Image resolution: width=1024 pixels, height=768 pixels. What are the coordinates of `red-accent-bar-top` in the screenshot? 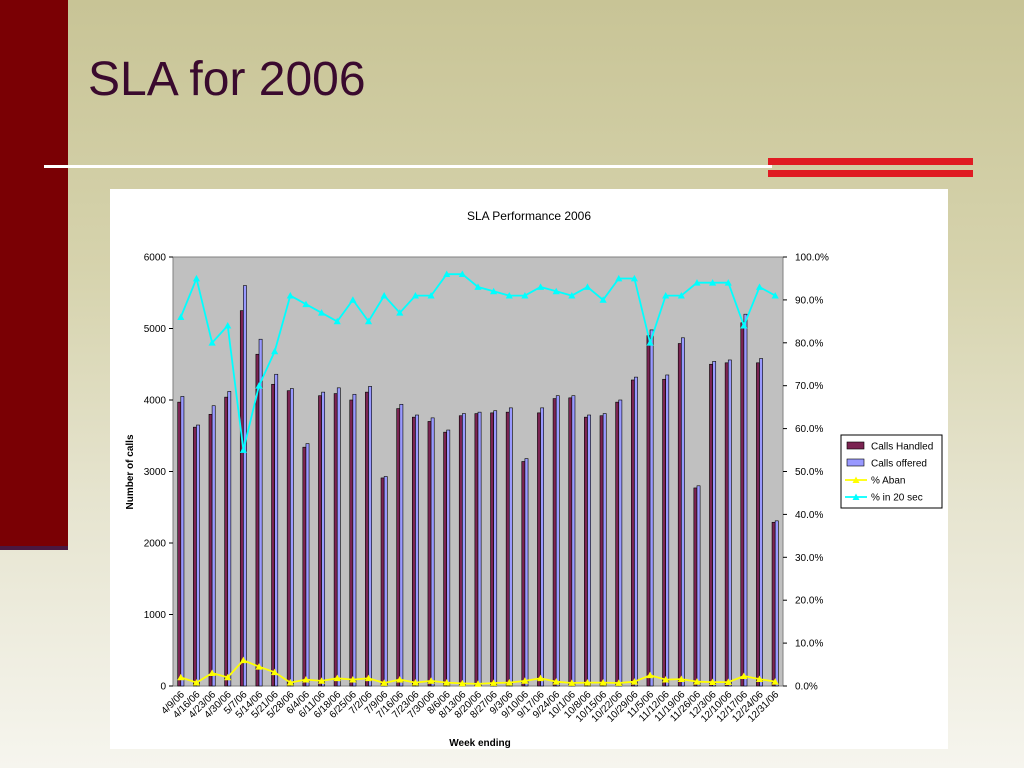 It's located at (870, 161).